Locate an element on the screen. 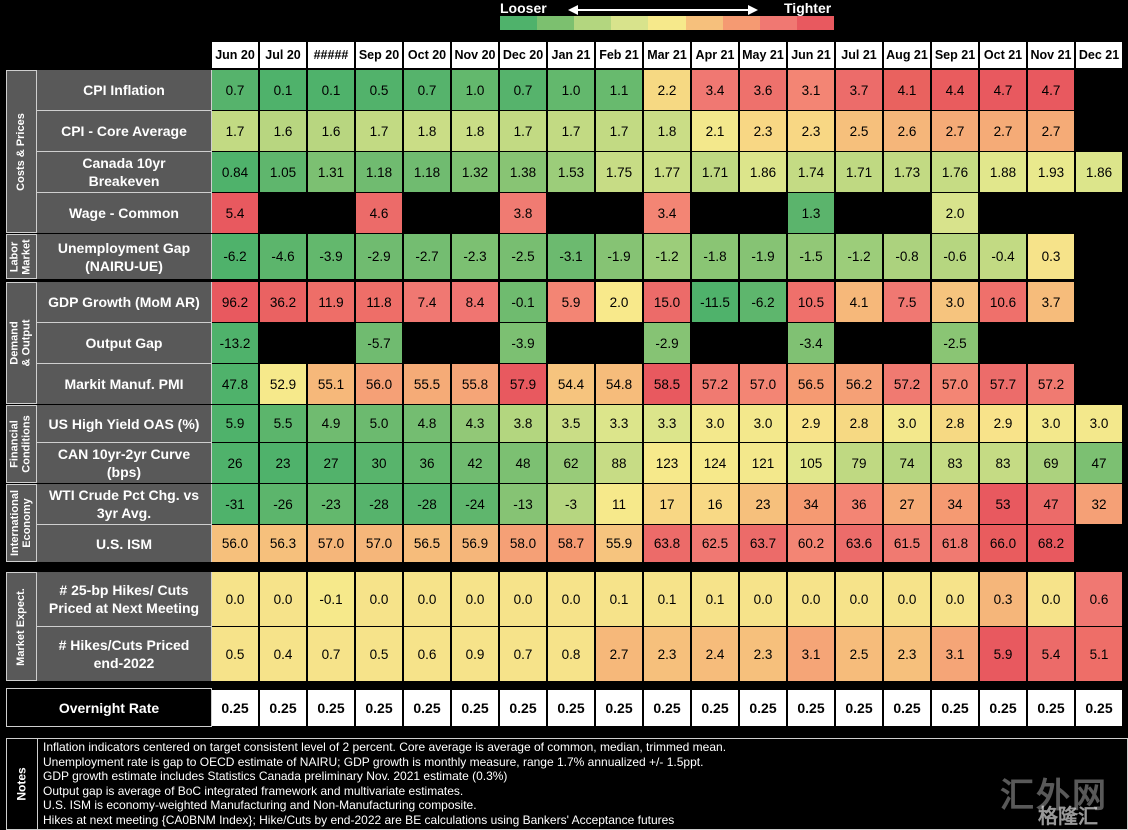 The image size is (1128, 830). heatmap-cell: 5.1 is located at coordinates (1099, 654).